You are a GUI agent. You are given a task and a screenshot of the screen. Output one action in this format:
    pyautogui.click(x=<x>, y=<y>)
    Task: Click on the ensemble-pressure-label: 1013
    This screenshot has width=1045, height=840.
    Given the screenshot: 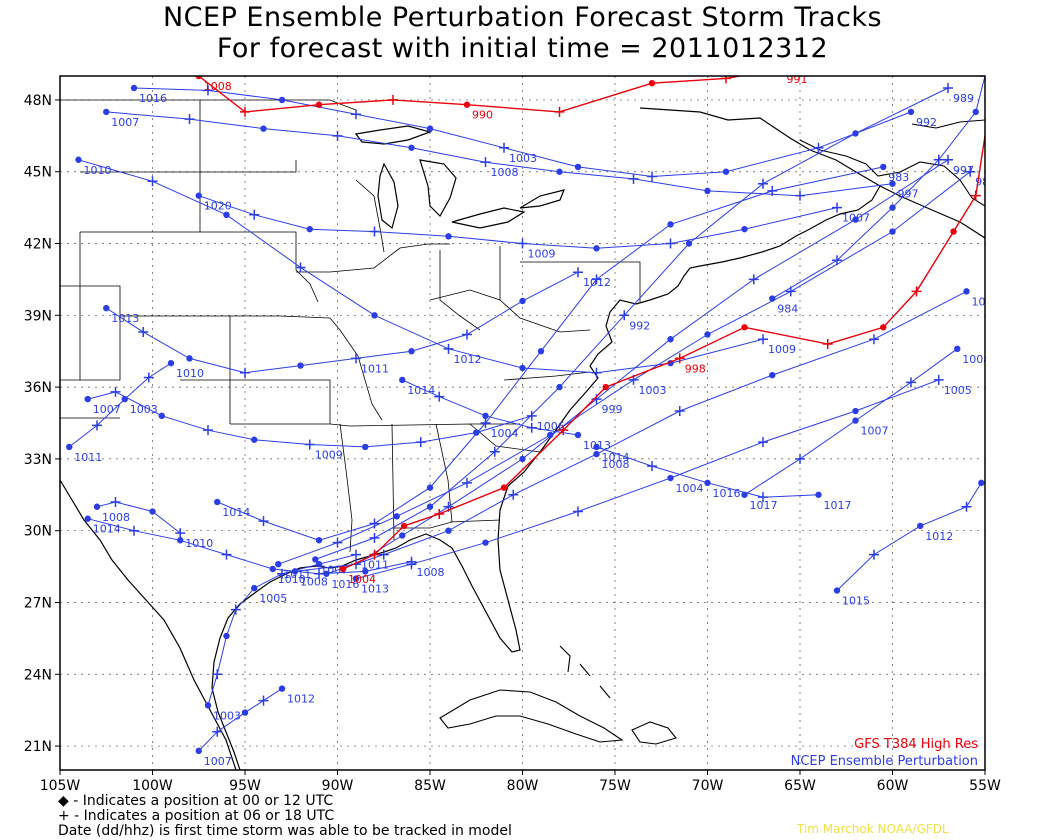 What is the action you would take?
    pyautogui.click(x=125, y=318)
    